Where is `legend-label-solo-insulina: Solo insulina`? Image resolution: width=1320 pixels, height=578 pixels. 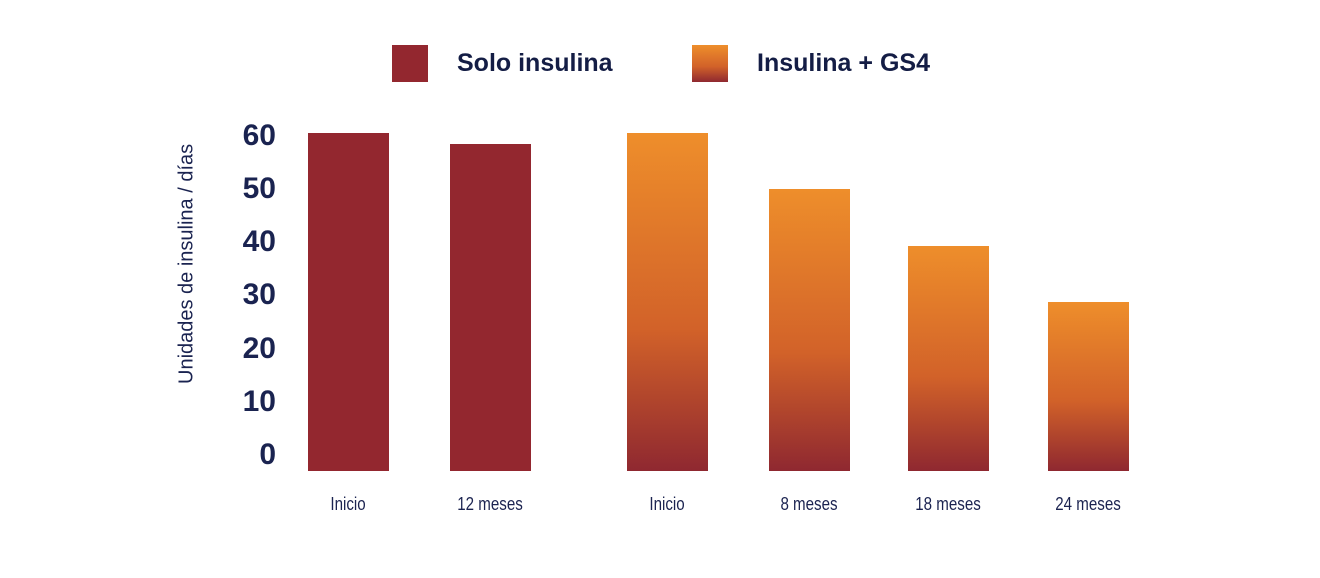 legend-label-solo-insulina: Solo insulina is located at coordinates (535, 63).